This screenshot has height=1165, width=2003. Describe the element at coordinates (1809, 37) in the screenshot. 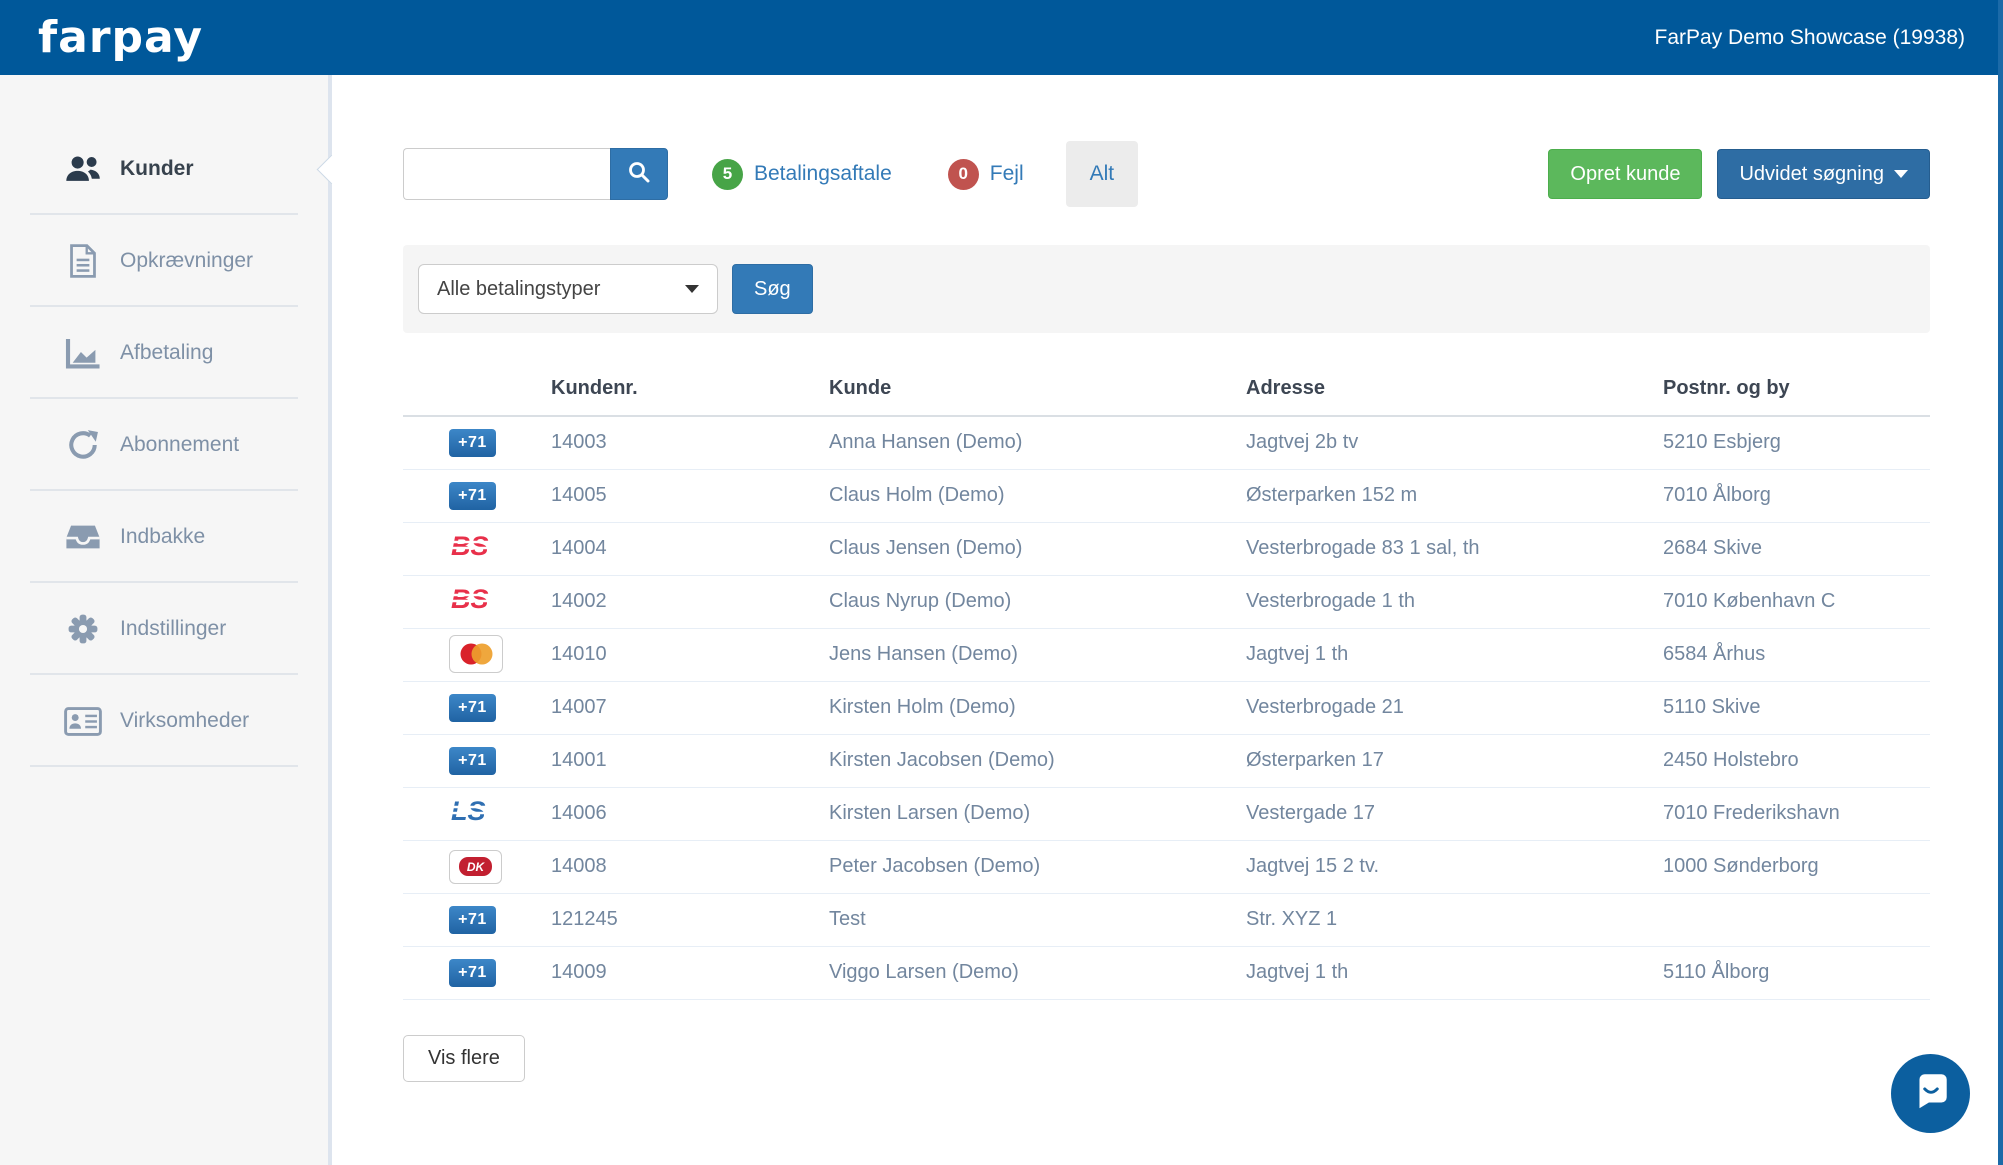

I see `account-name: FarPay Demo Showcase (19938)` at that location.